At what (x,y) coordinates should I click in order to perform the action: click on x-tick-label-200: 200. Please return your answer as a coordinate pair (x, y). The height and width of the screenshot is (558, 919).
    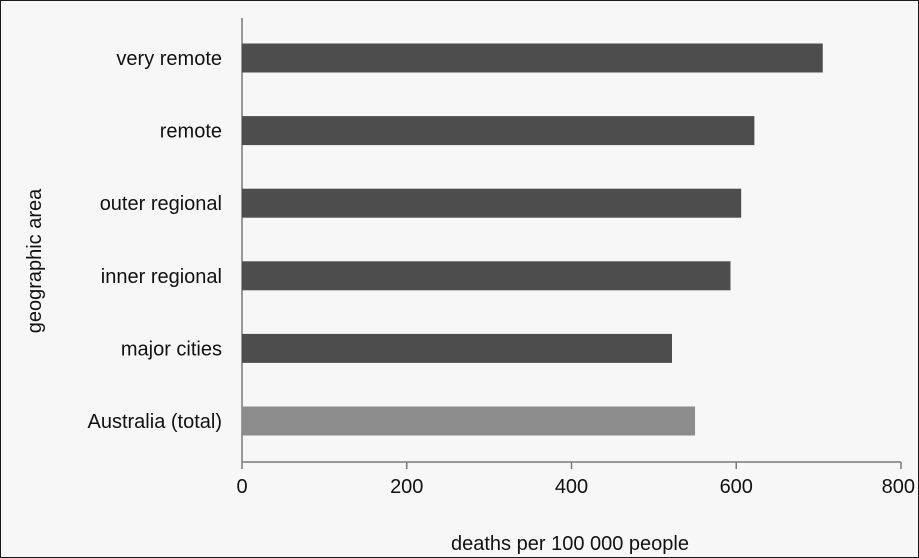
    Looking at the image, I should click on (406, 487).